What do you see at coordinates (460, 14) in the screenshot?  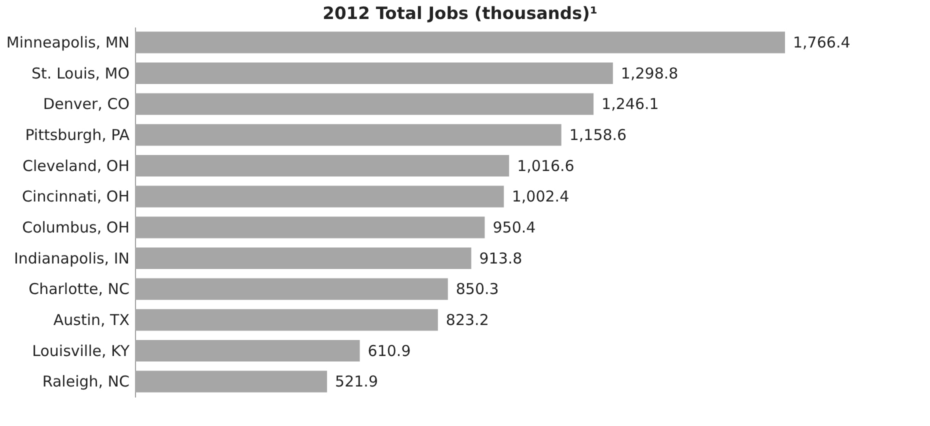 I see `chart-title: 2012 Total Jobs (thousands)¹` at bounding box center [460, 14].